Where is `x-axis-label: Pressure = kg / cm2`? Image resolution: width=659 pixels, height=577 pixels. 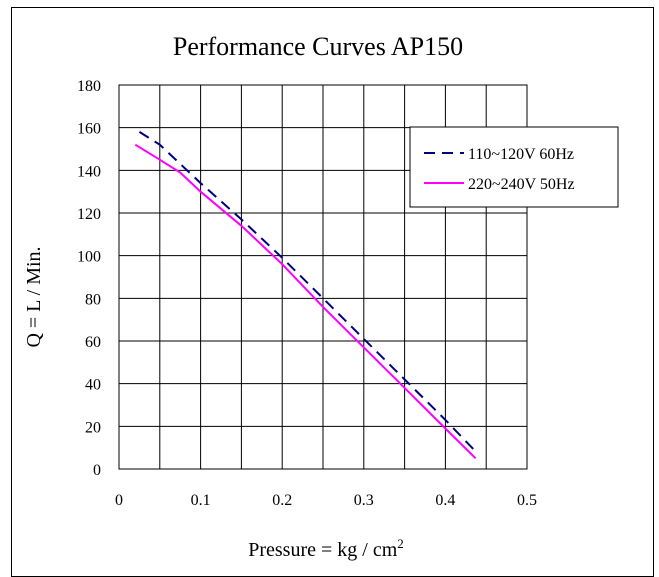 x-axis-label: Pressure = kg / cm2 is located at coordinates (326, 548).